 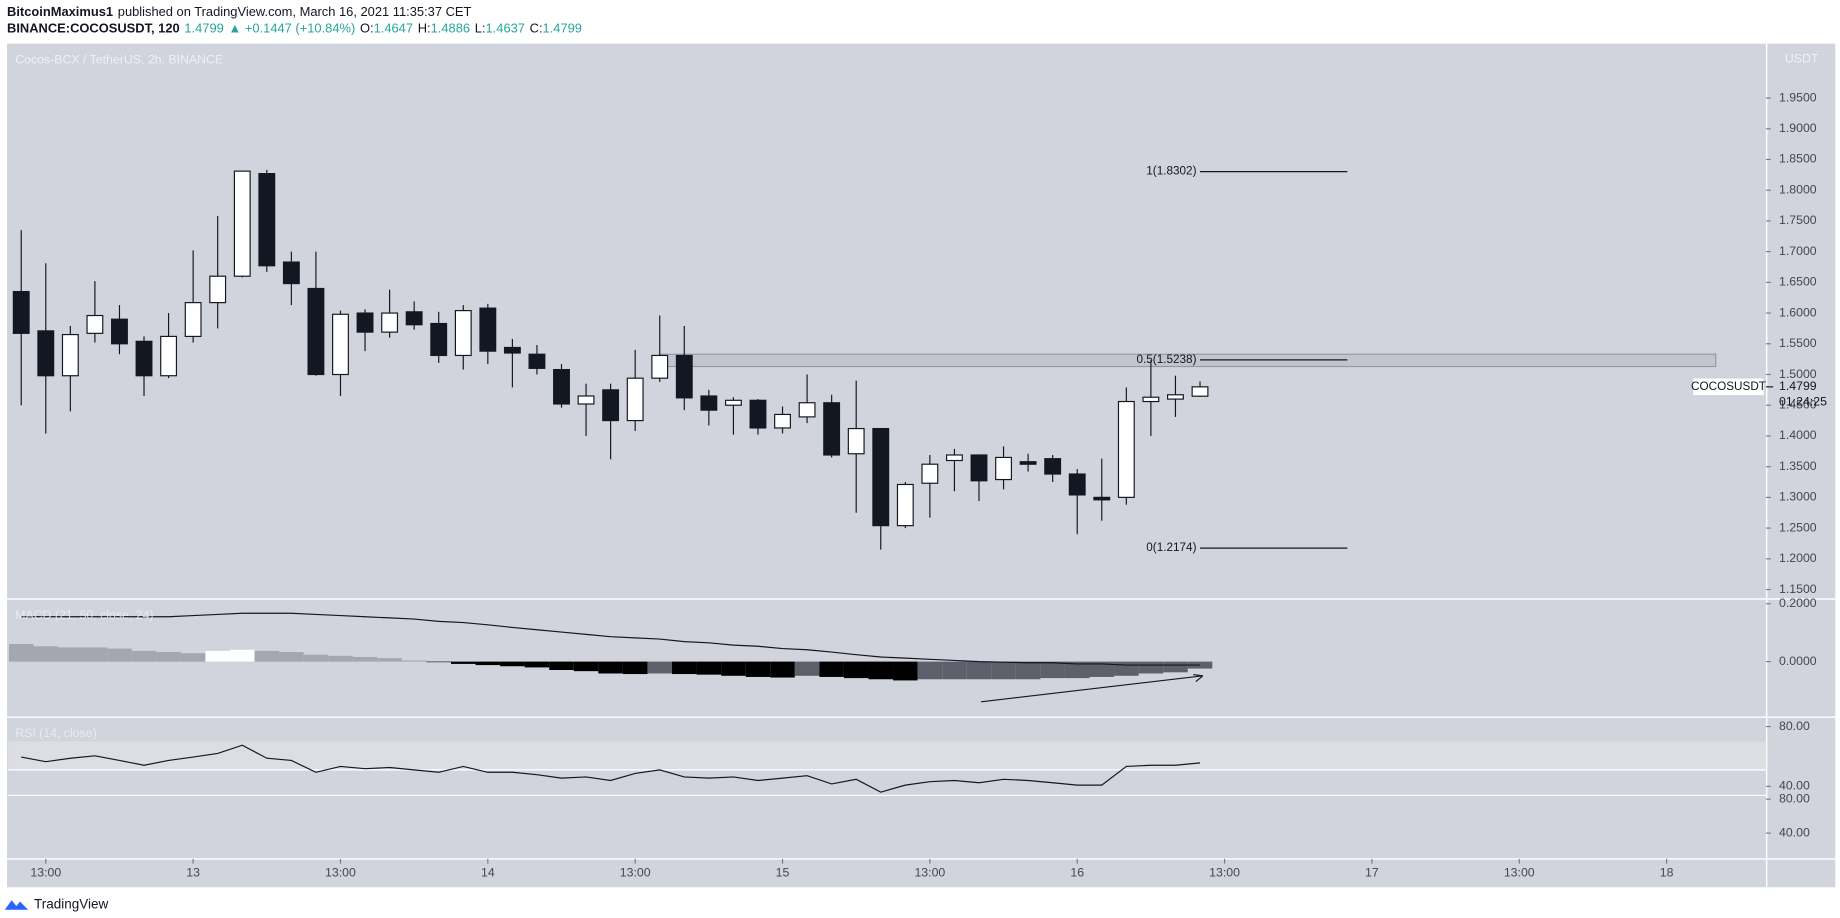 I want to click on change: ▲ +0.1447 (+10.84%), so click(x=292, y=28).